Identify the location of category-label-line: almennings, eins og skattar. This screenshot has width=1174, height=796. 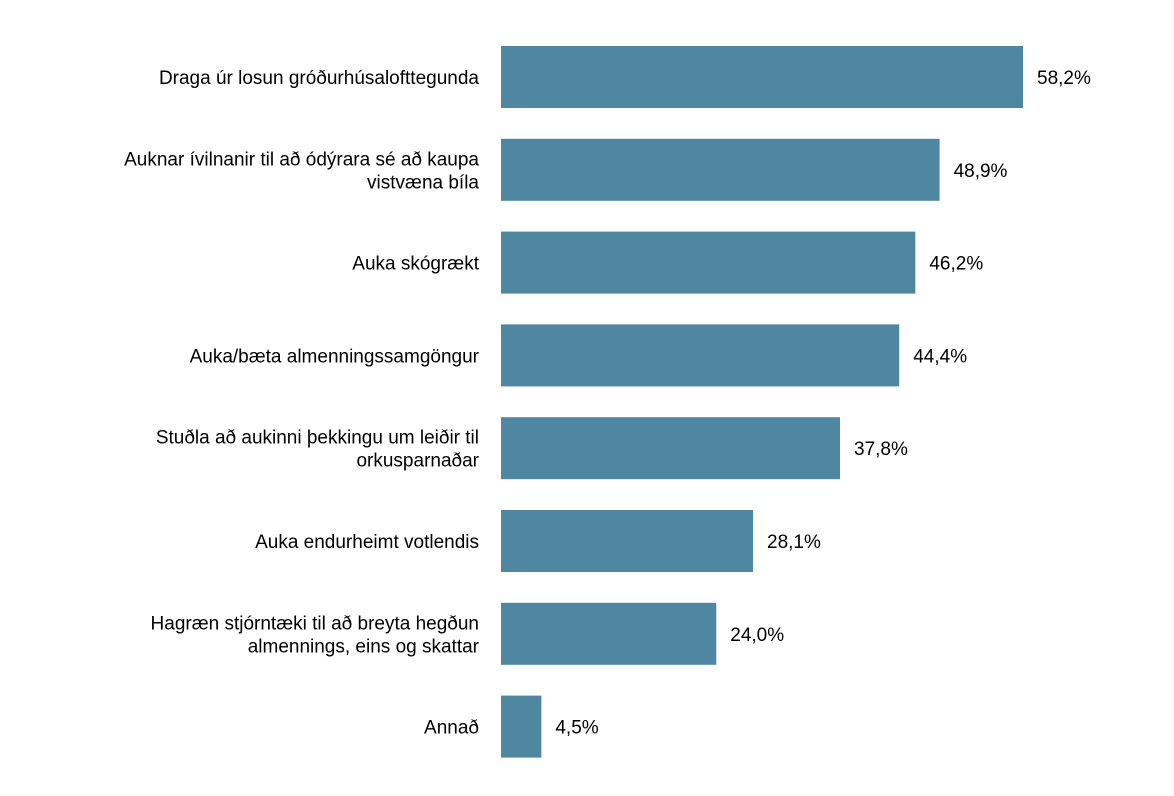
(364, 646).